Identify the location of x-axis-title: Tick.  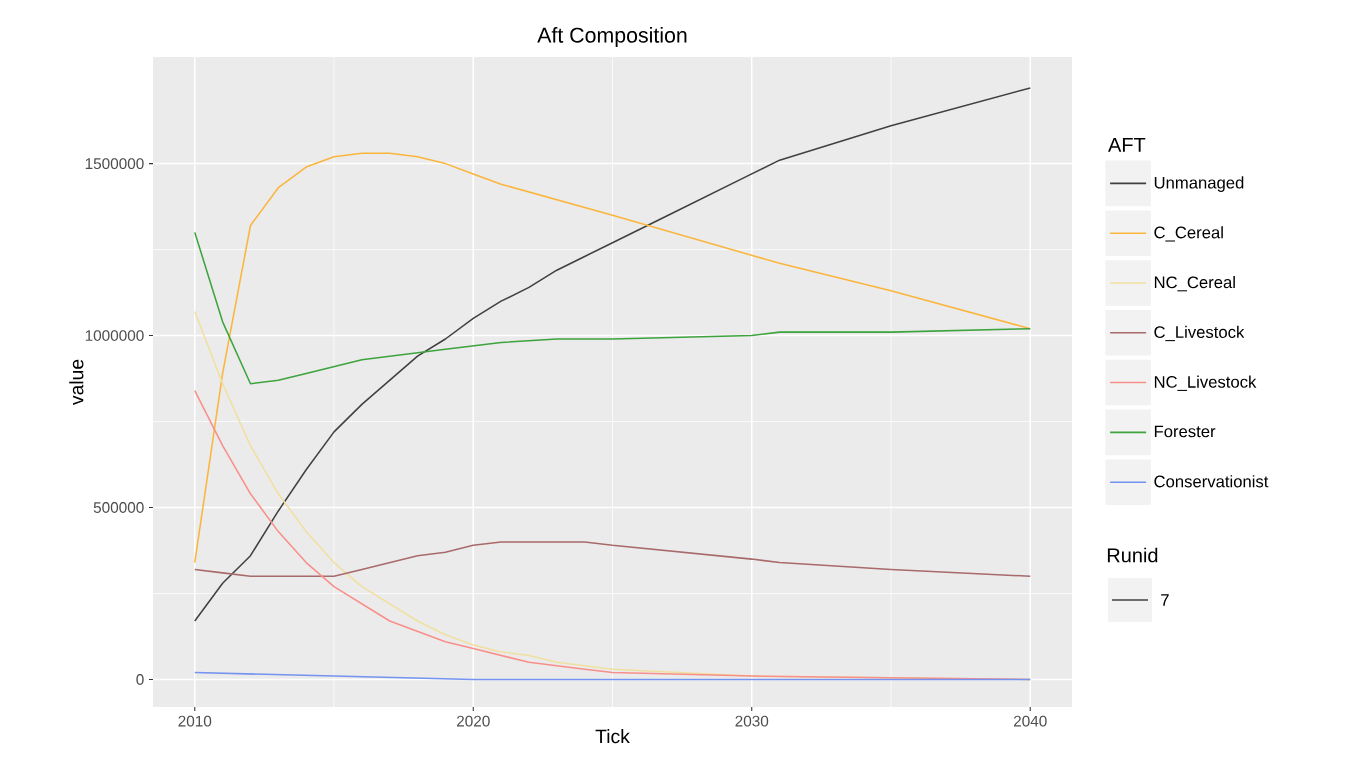
(612, 736).